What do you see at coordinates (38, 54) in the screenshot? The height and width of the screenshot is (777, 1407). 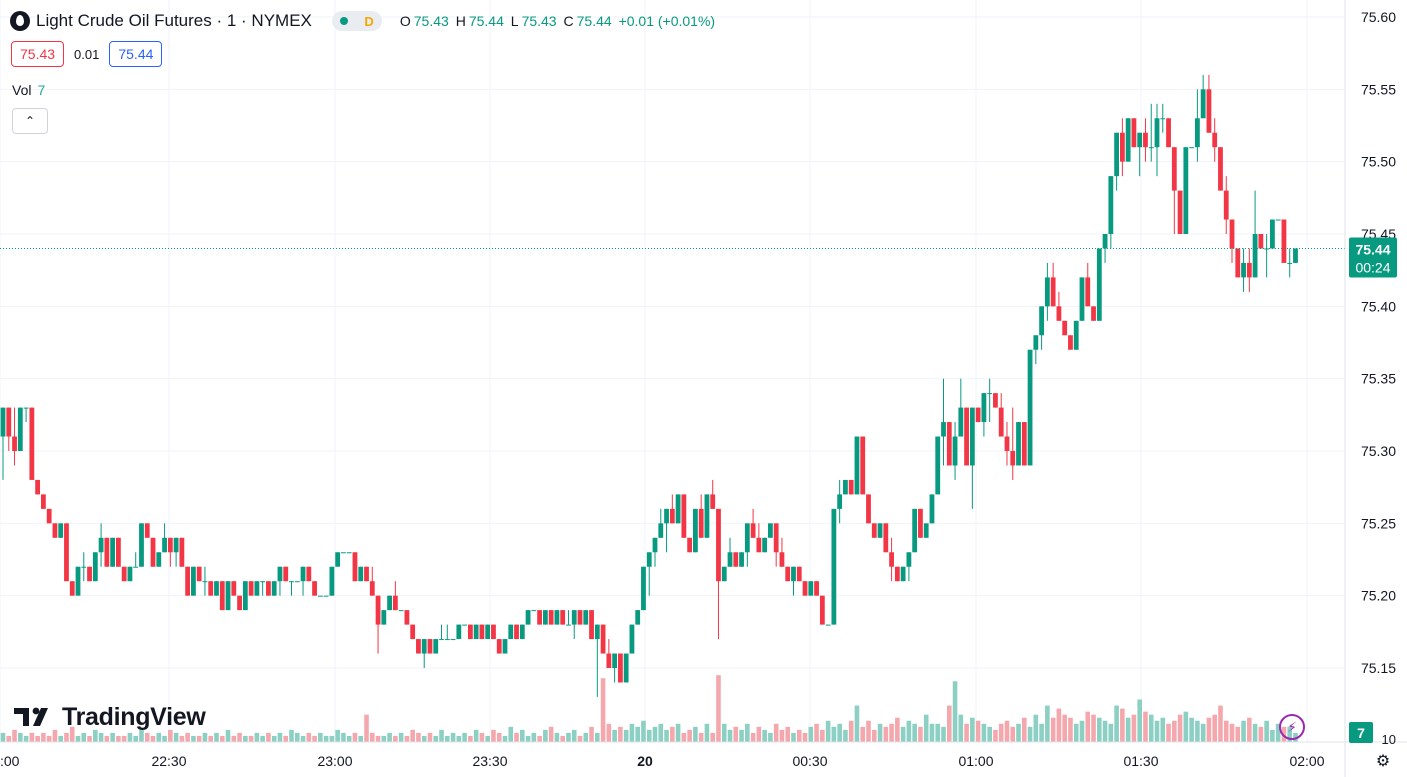 I see `sell-button: 75.43` at bounding box center [38, 54].